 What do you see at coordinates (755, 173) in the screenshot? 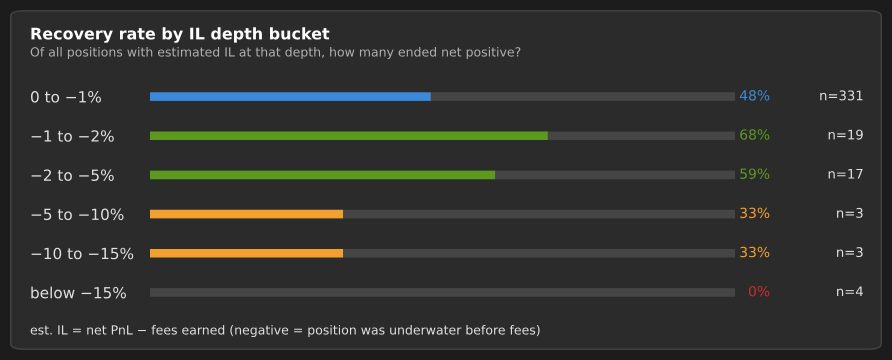
I see `data-label: 59%` at bounding box center [755, 173].